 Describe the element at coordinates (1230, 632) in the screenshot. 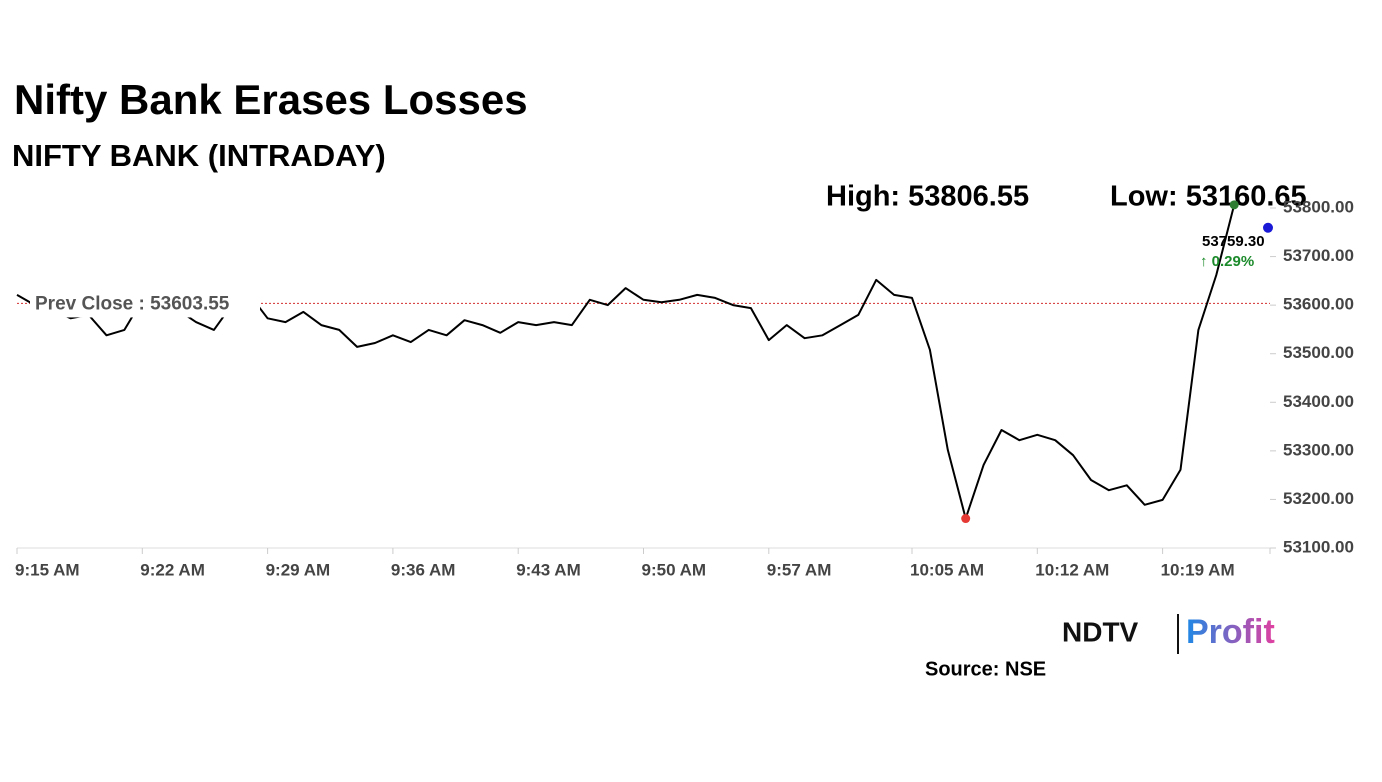

I see `brand-profit: Profit` at that location.